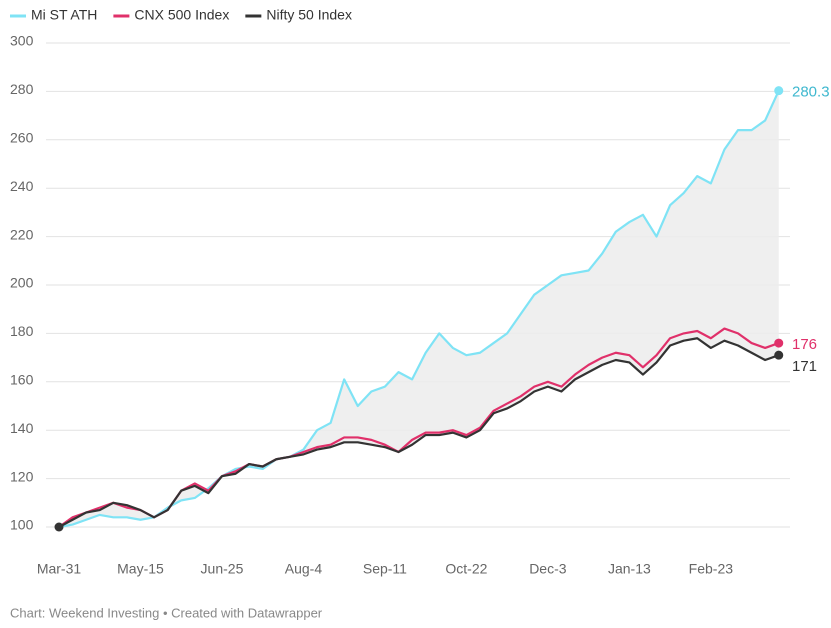 The image size is (831, 628). I want to click on x-tick-label: Mar-31, so click(59, 569).